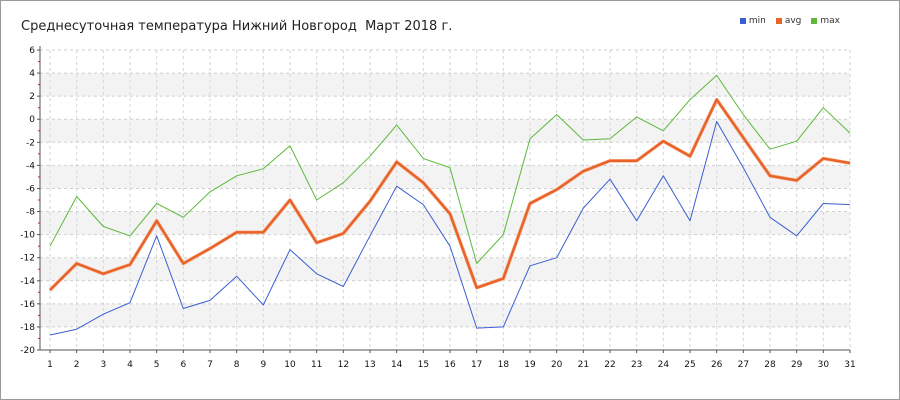 The image size is (900, 400). What do you see at coordinates (664, 365) in the screenshot?
I see `x-tick-label: 24` at bounding box center [664, 365].